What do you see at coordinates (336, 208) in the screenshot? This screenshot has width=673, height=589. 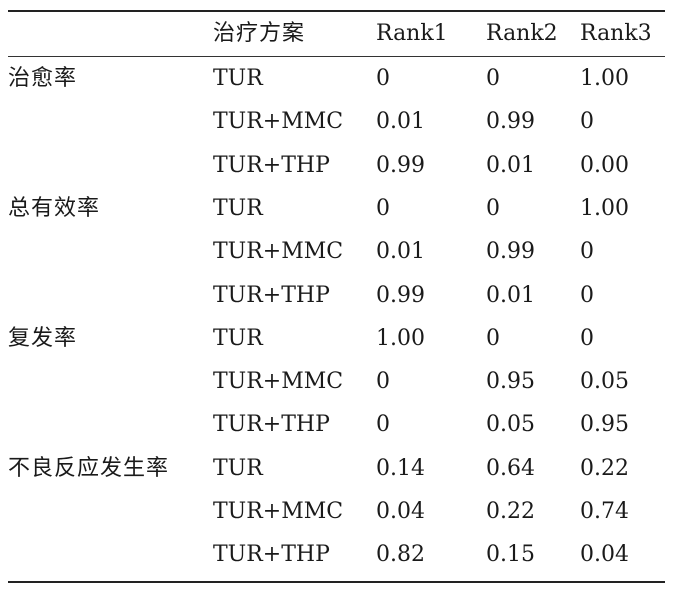 I see `table-row: 总有效率 TUR 0 0 1.00` at bounding box center [336, 208].